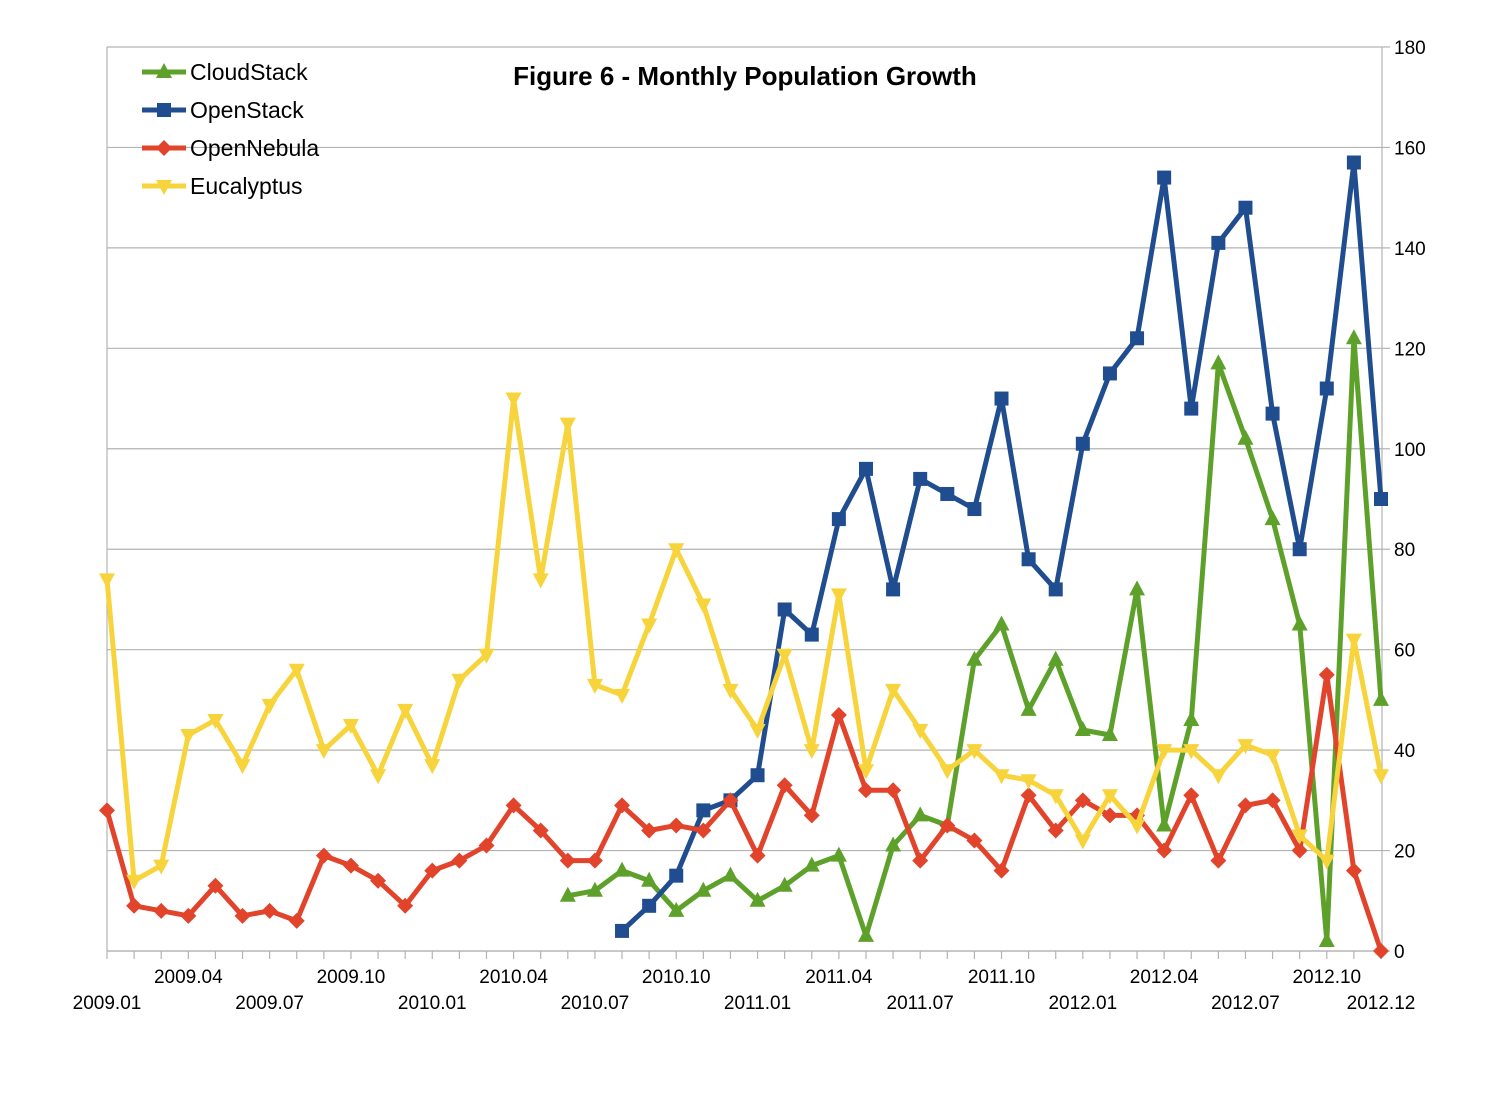 The image size is (1488, 1116). I want to click on legend-label: Eucalyptus, so click(246, 186).